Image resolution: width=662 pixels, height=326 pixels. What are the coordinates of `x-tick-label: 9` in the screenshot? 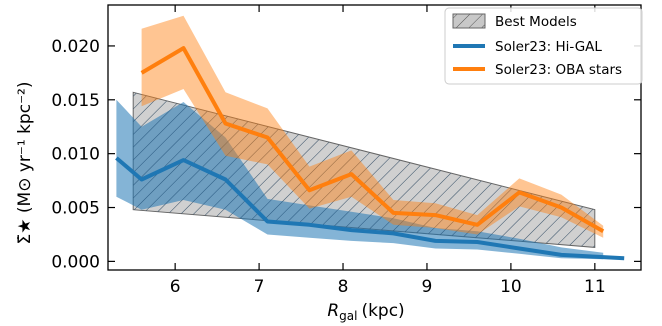 It's located at (427, 287).